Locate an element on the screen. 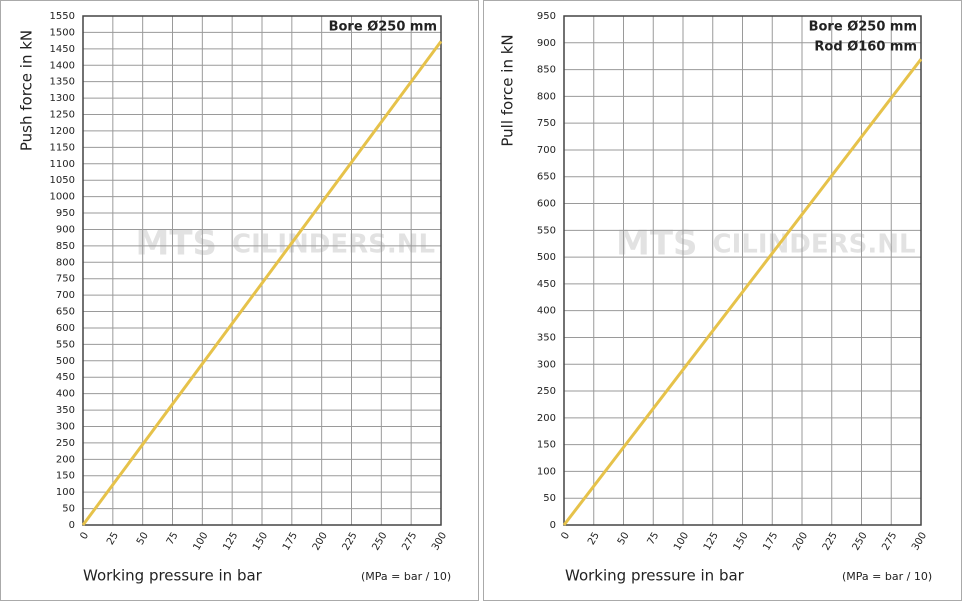  y-tick-label: 1350 is located at coordinates (62, 82).